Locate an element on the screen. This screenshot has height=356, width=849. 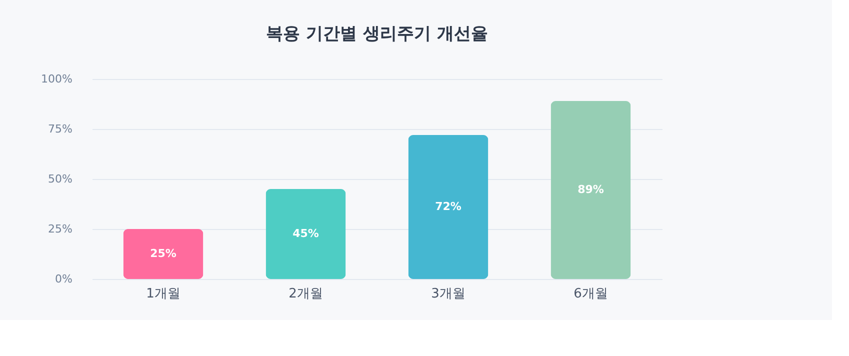
y-tick-label: 100% is located at coordinates (56, 79).